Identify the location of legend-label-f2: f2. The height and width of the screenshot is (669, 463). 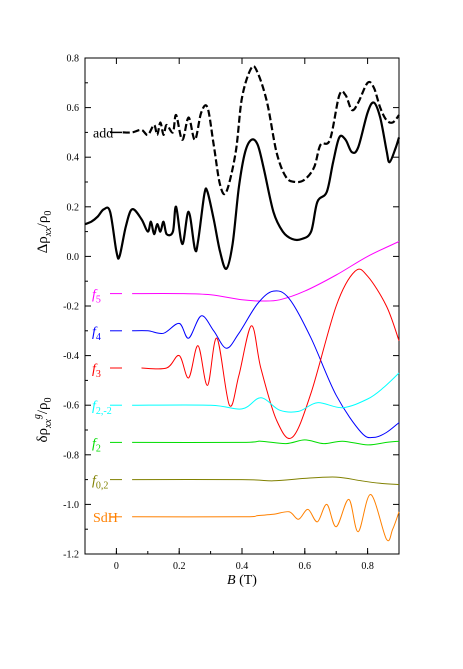
(96, 445).